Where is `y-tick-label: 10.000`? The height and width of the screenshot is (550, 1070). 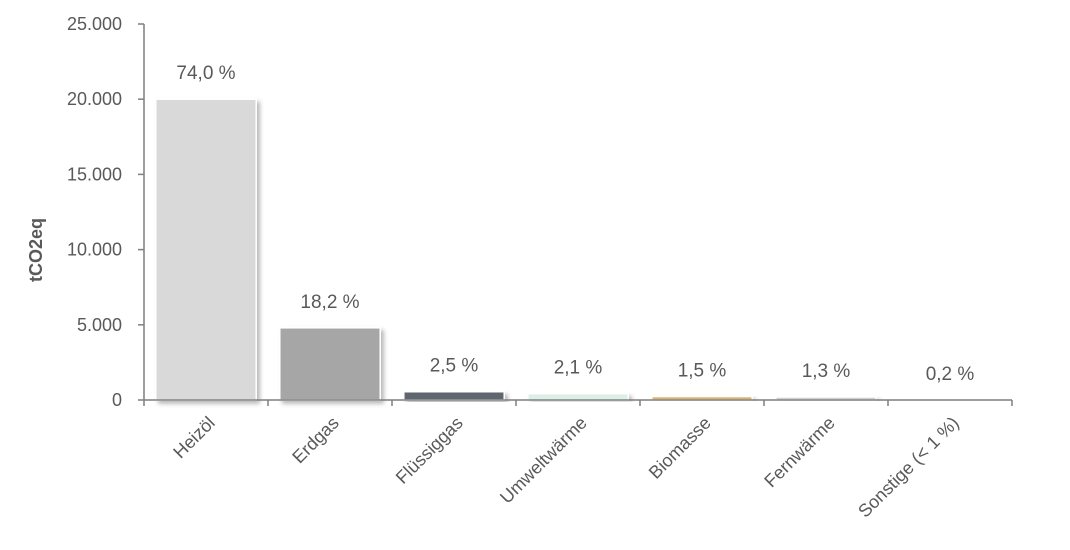
y-tick-label: 10.000 is located at coordinates (94, 250).